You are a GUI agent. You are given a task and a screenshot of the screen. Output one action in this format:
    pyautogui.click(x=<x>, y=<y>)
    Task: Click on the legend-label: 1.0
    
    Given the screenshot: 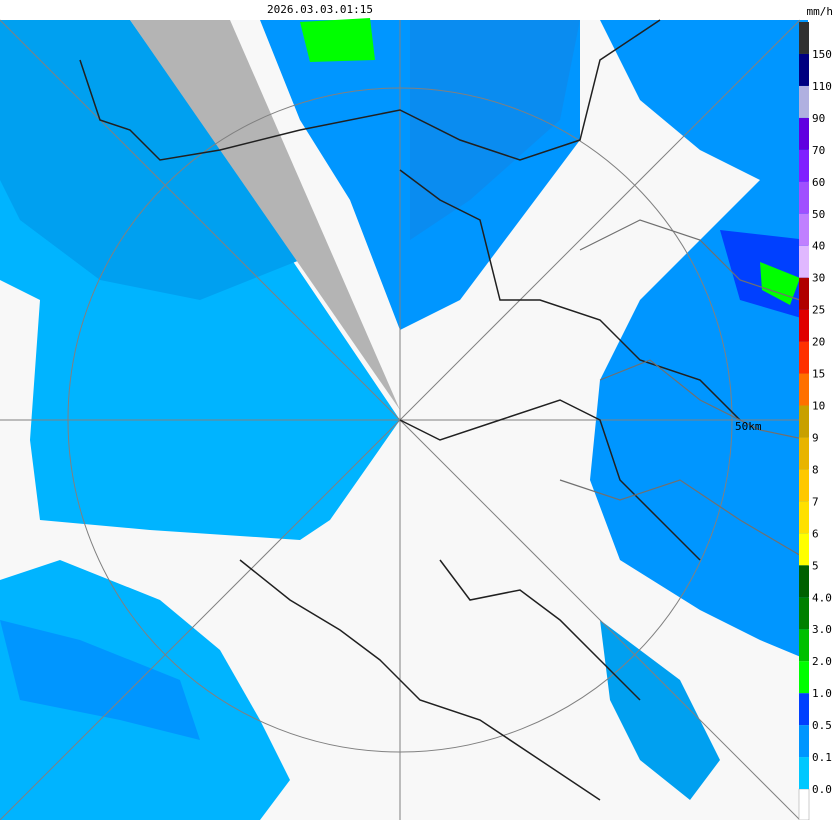 What is the action you would take?
    pyautogui.click(x=822, y=693)
    